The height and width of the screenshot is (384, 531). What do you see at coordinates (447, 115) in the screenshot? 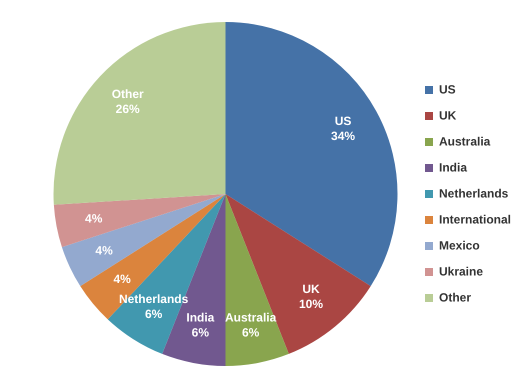
I see `legend-label: UK` at bounding box center [447, 115].